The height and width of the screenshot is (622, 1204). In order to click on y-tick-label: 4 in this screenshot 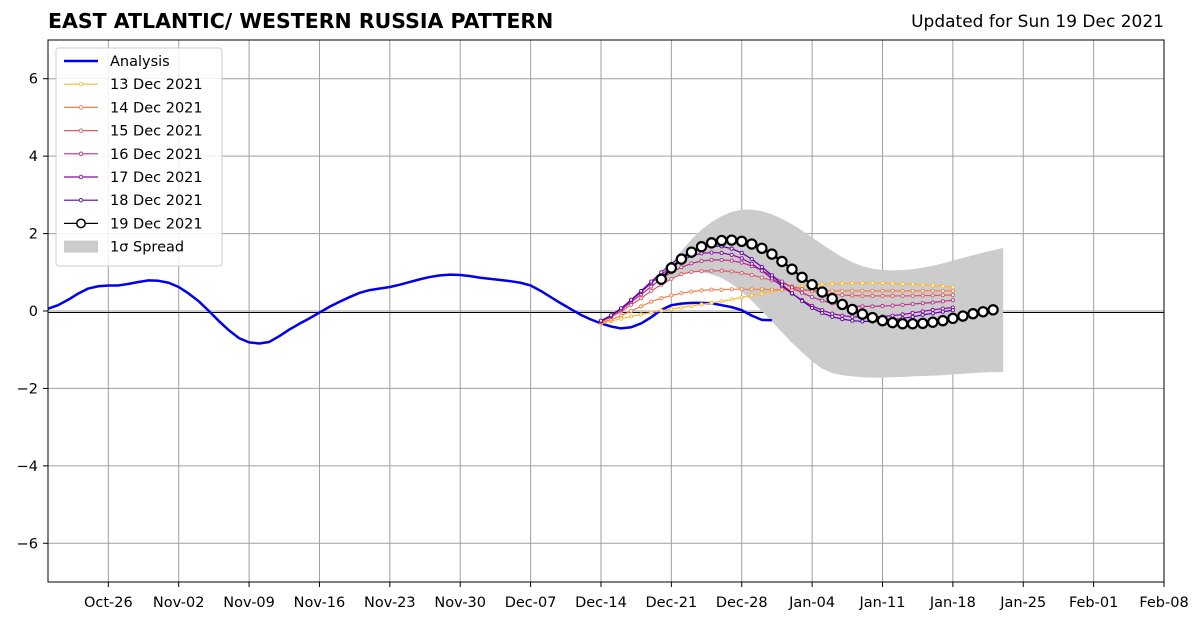, I will do `click(33, 157)`.